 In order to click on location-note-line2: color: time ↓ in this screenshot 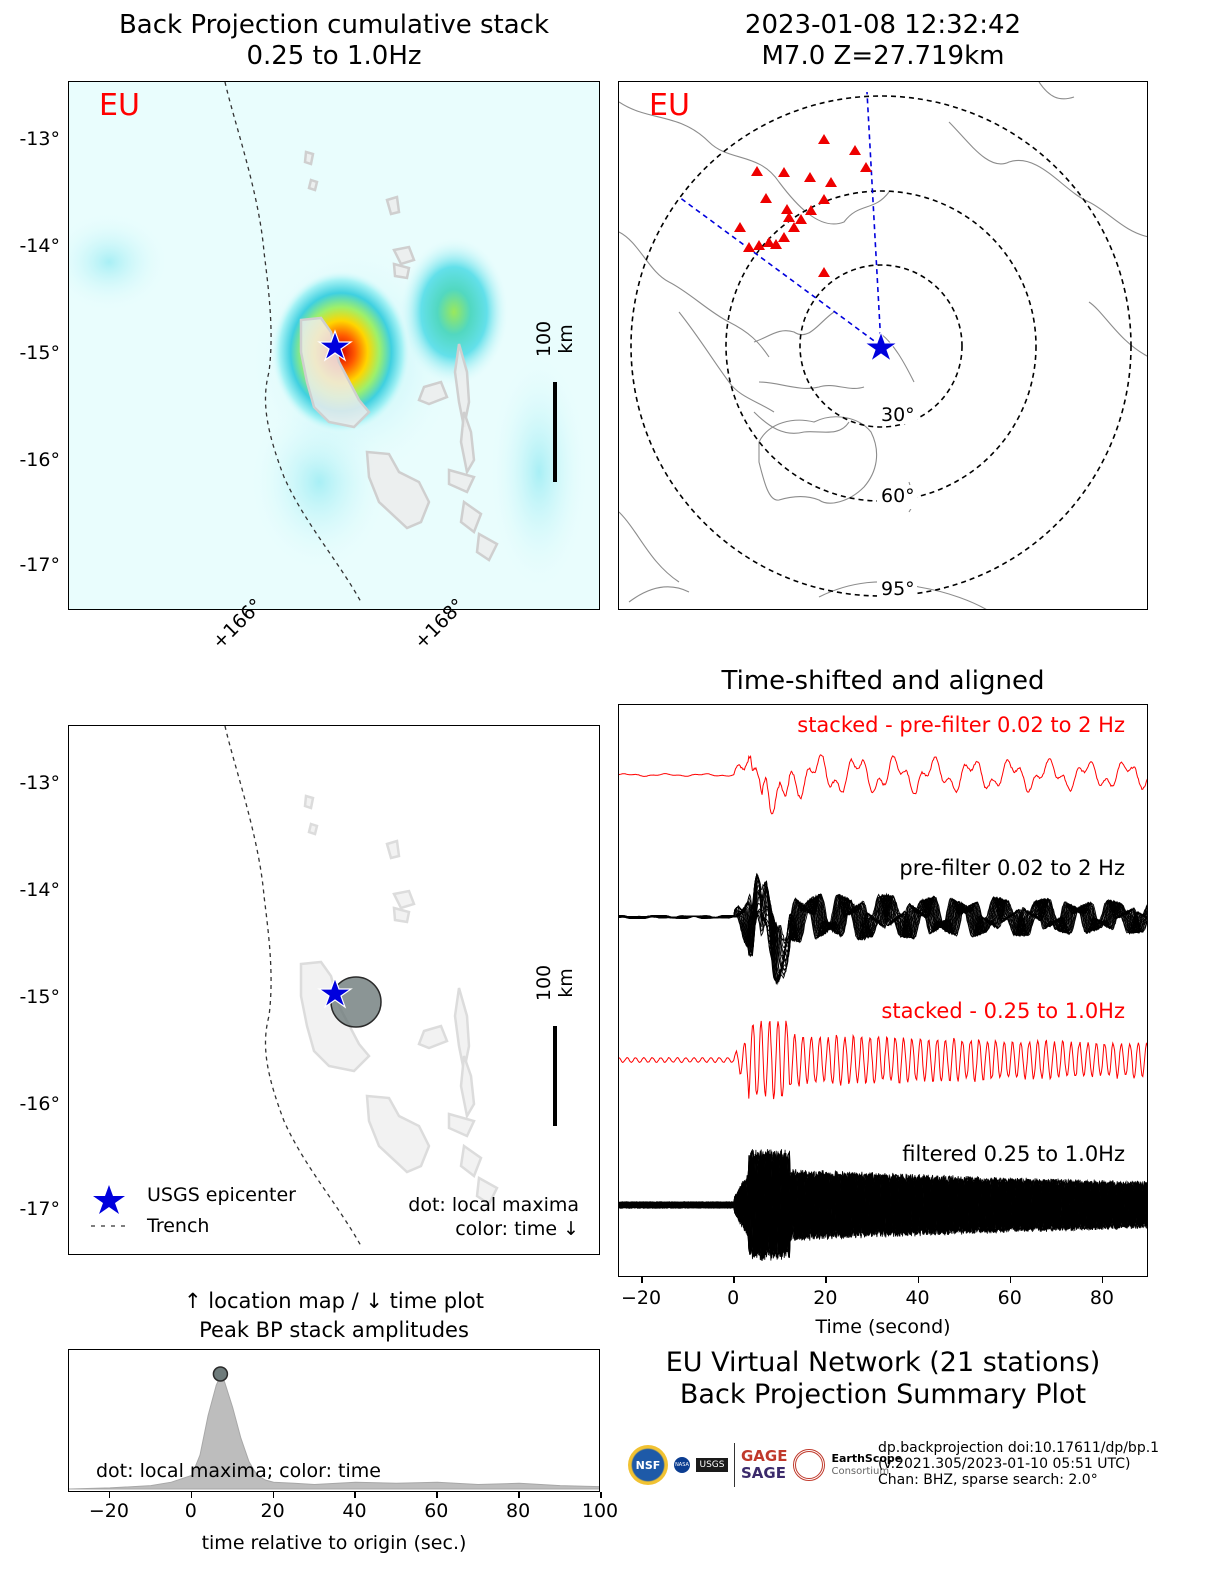, I will do `click(517, 1229)`.